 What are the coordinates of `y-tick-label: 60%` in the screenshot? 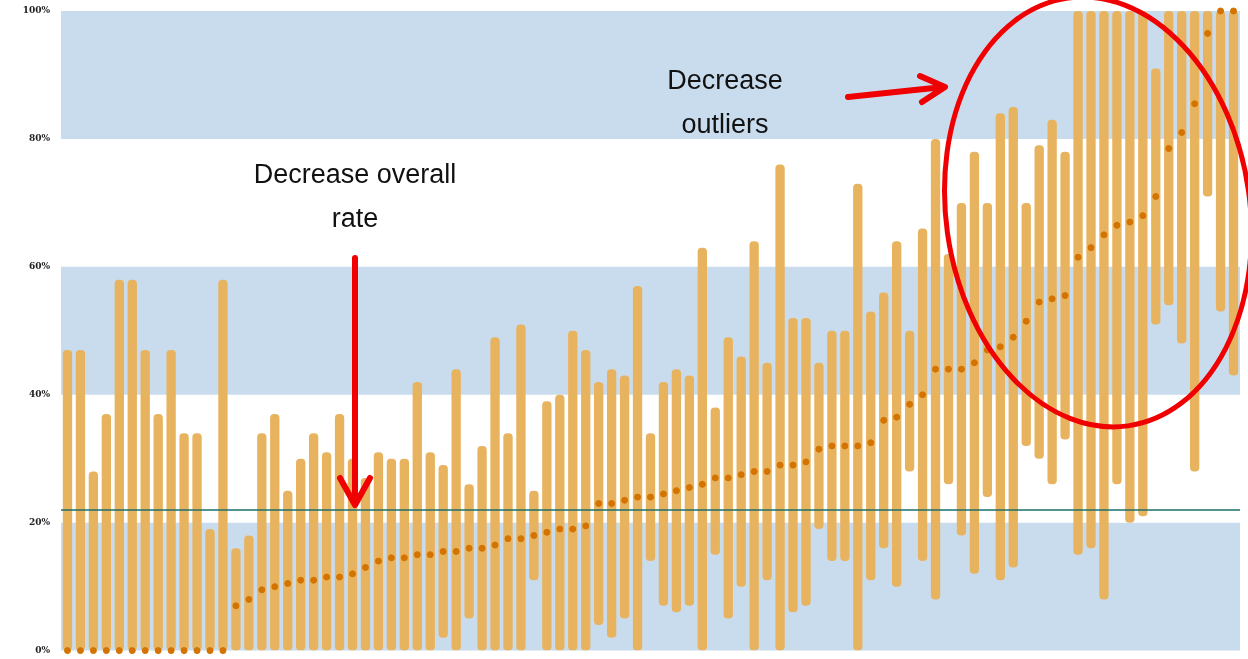 It's located at (39, 266).